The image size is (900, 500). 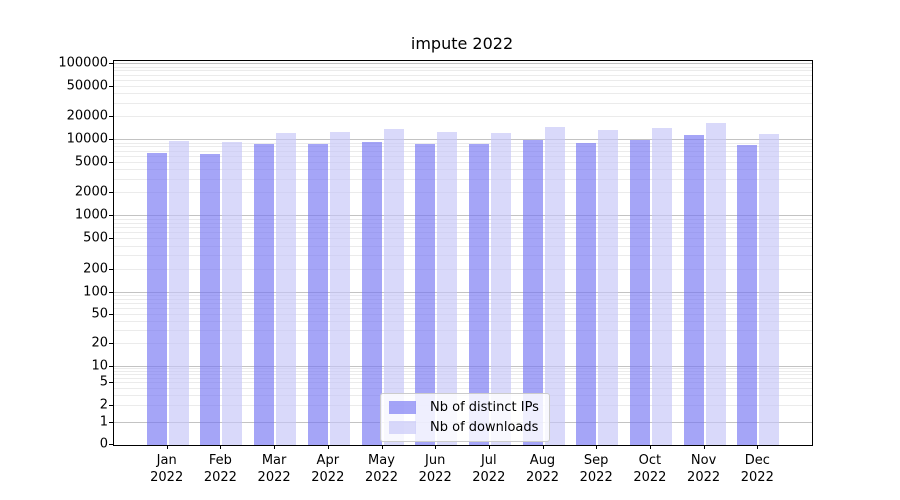 What do you see at coordinates (757, 469) in the screenshot?
I see `x-tick-label: Dec 2022` at bounding box center [757, 469].